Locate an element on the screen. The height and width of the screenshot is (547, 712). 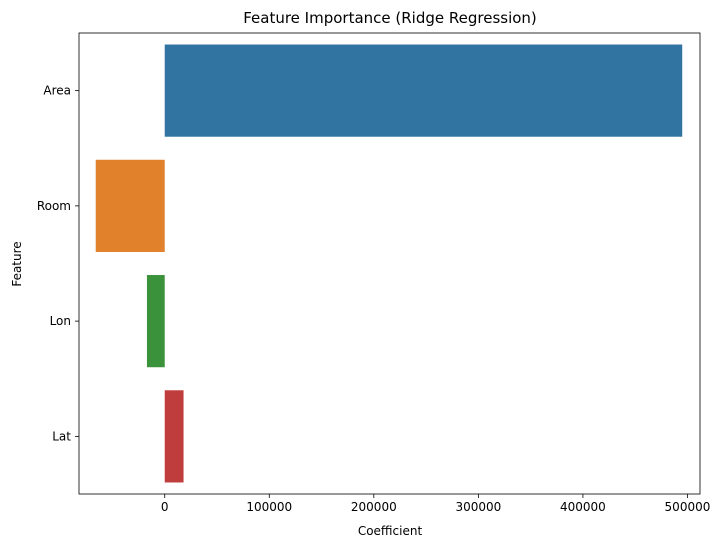
bar-lat is located at coordinates (174, 436).